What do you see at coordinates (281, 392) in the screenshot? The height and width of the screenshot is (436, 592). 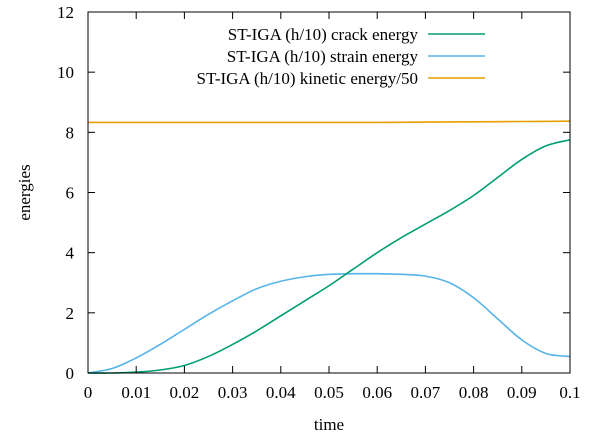 I see `x-tick-label: 0.04` at bounding box center [281, 392].